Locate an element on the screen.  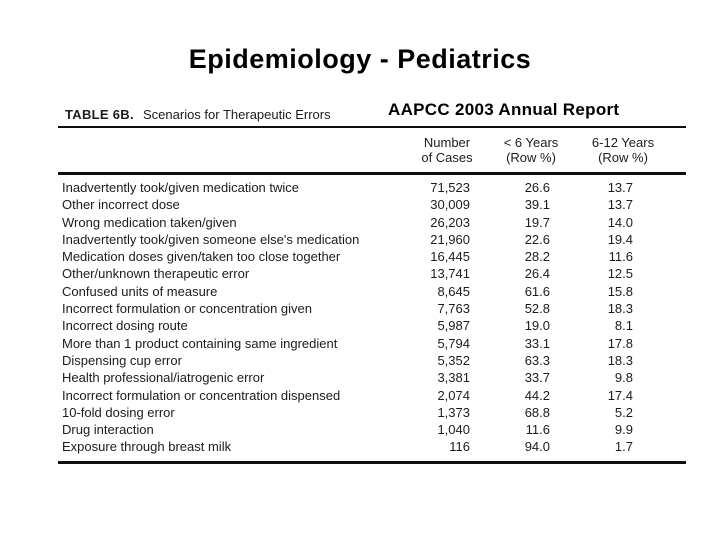
column-header-line: 6-12 Years is located at coordinates (623, 142).